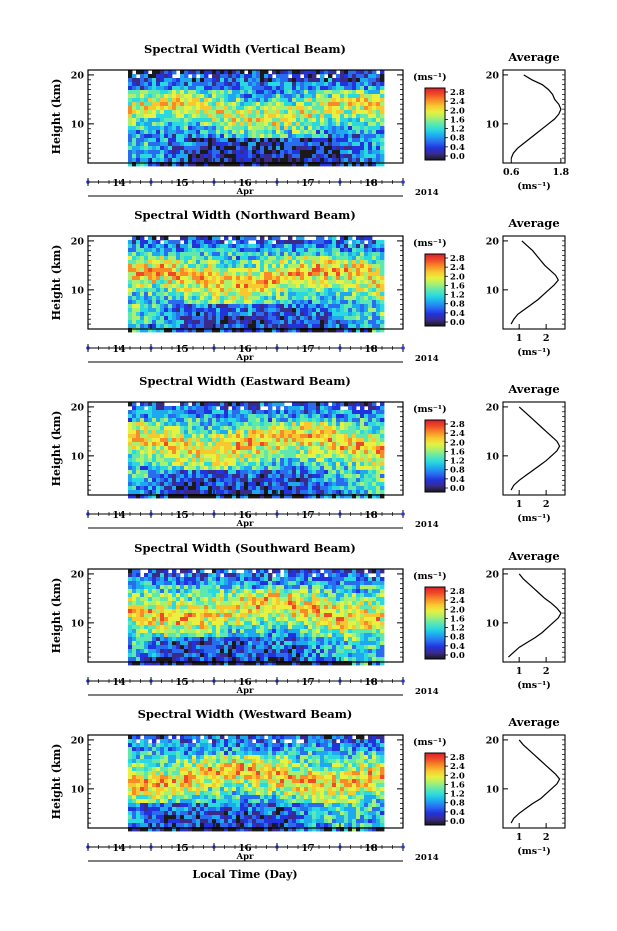 Image resolution: width=617 pixels, height=931 pixels. What do you see at coordinates (493, 740) in the screenshot?
I see `average-y-tick-label: 20` at bounding box center [493, 740].